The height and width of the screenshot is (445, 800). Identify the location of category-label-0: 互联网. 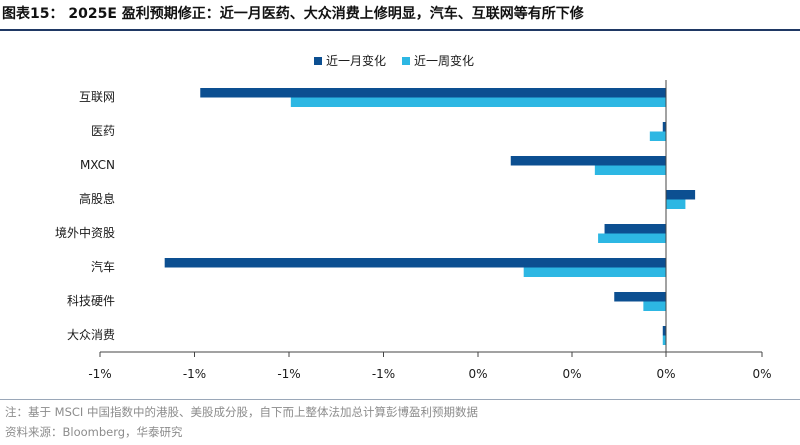
(97, 97).